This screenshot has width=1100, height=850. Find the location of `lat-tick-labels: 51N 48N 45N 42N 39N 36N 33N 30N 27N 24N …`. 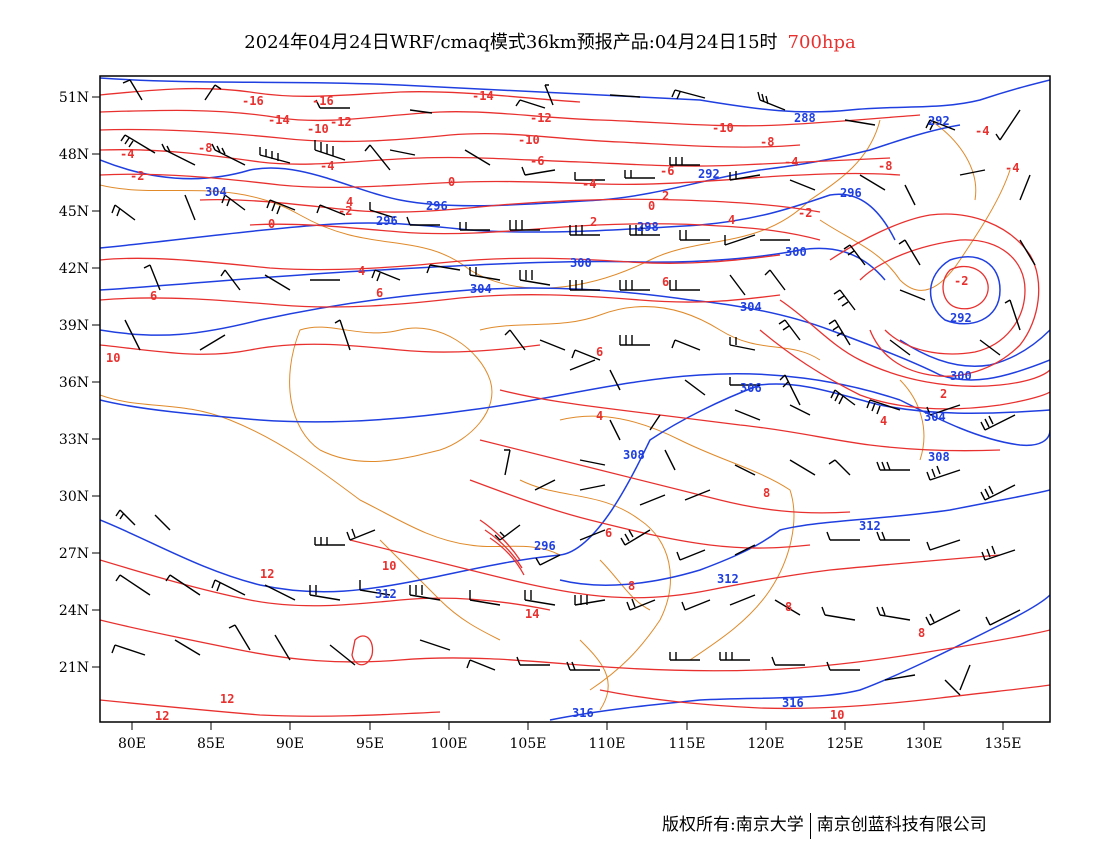

lat-tick-labels: 51N 48N 45N 42N 39N 36N 33N 30N 27N 24N … is located at coordinates (74, 383).